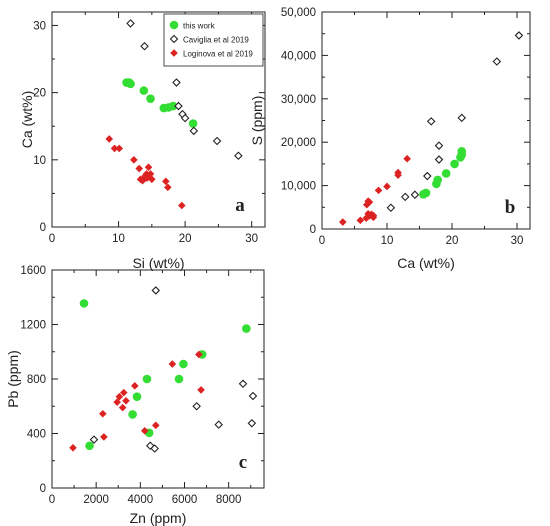 Image resolution: width=550 pixels, height=526 pixels. What do you see at coordinates (229, 500) in the screenshot?
I see `x-tick-label: 8000` at bounding box center [229, 500].